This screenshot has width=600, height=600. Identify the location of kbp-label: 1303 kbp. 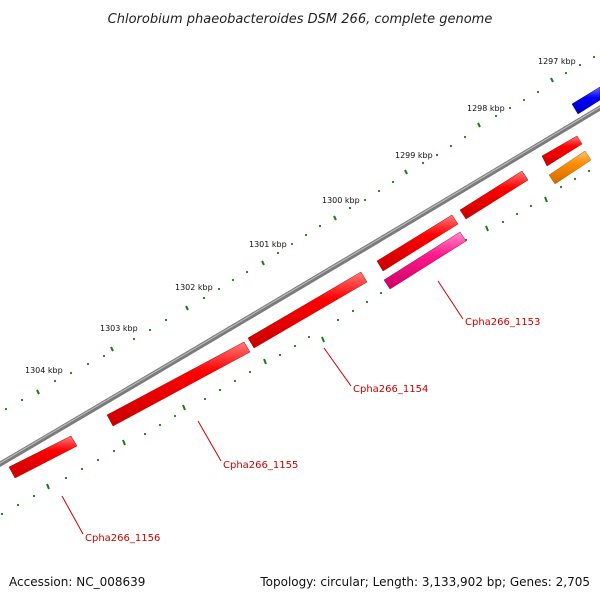
(119, 328).